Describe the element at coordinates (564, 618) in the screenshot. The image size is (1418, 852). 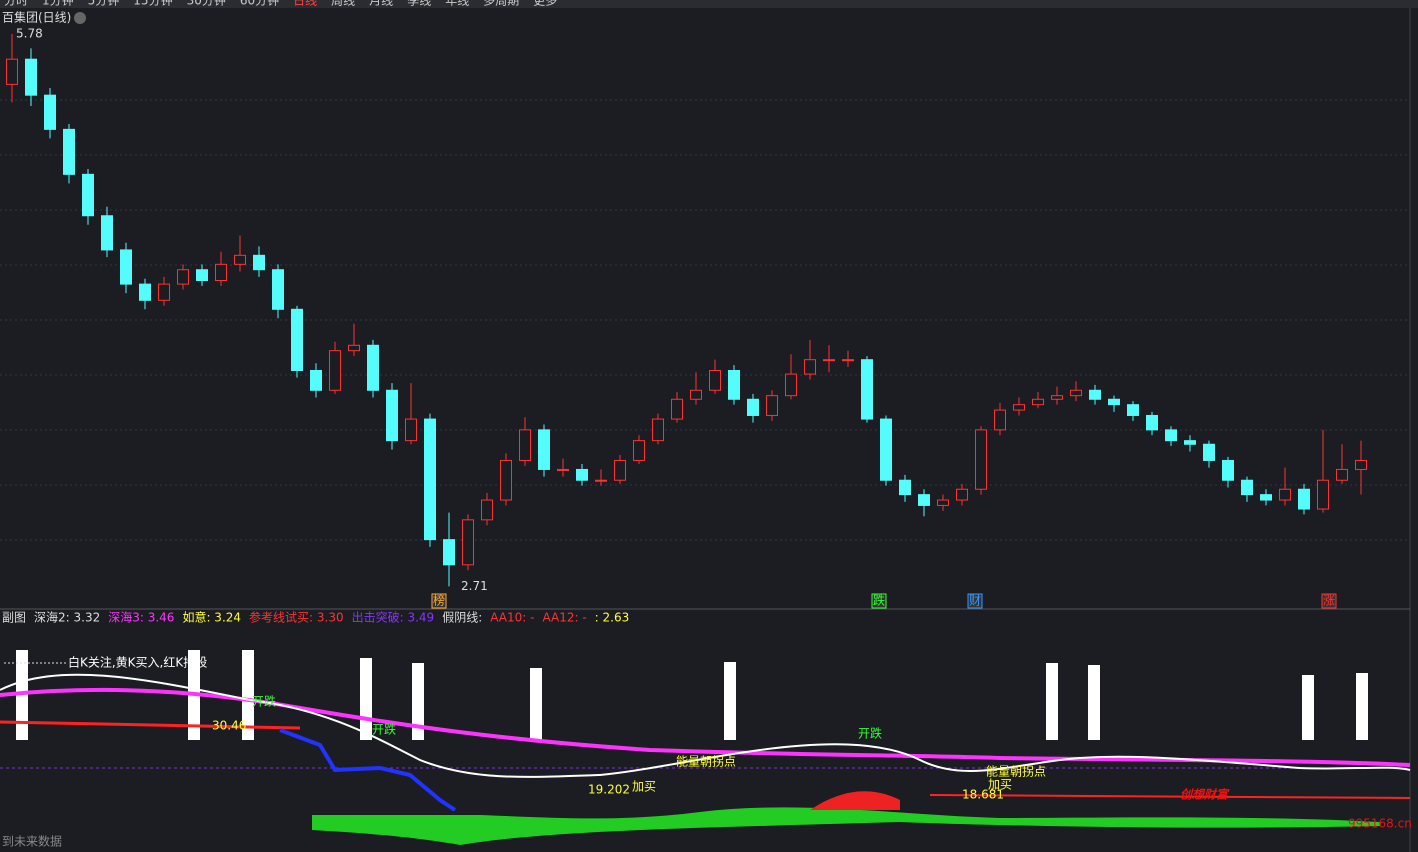
I see `indicator-legend: AA12: -` at that location.